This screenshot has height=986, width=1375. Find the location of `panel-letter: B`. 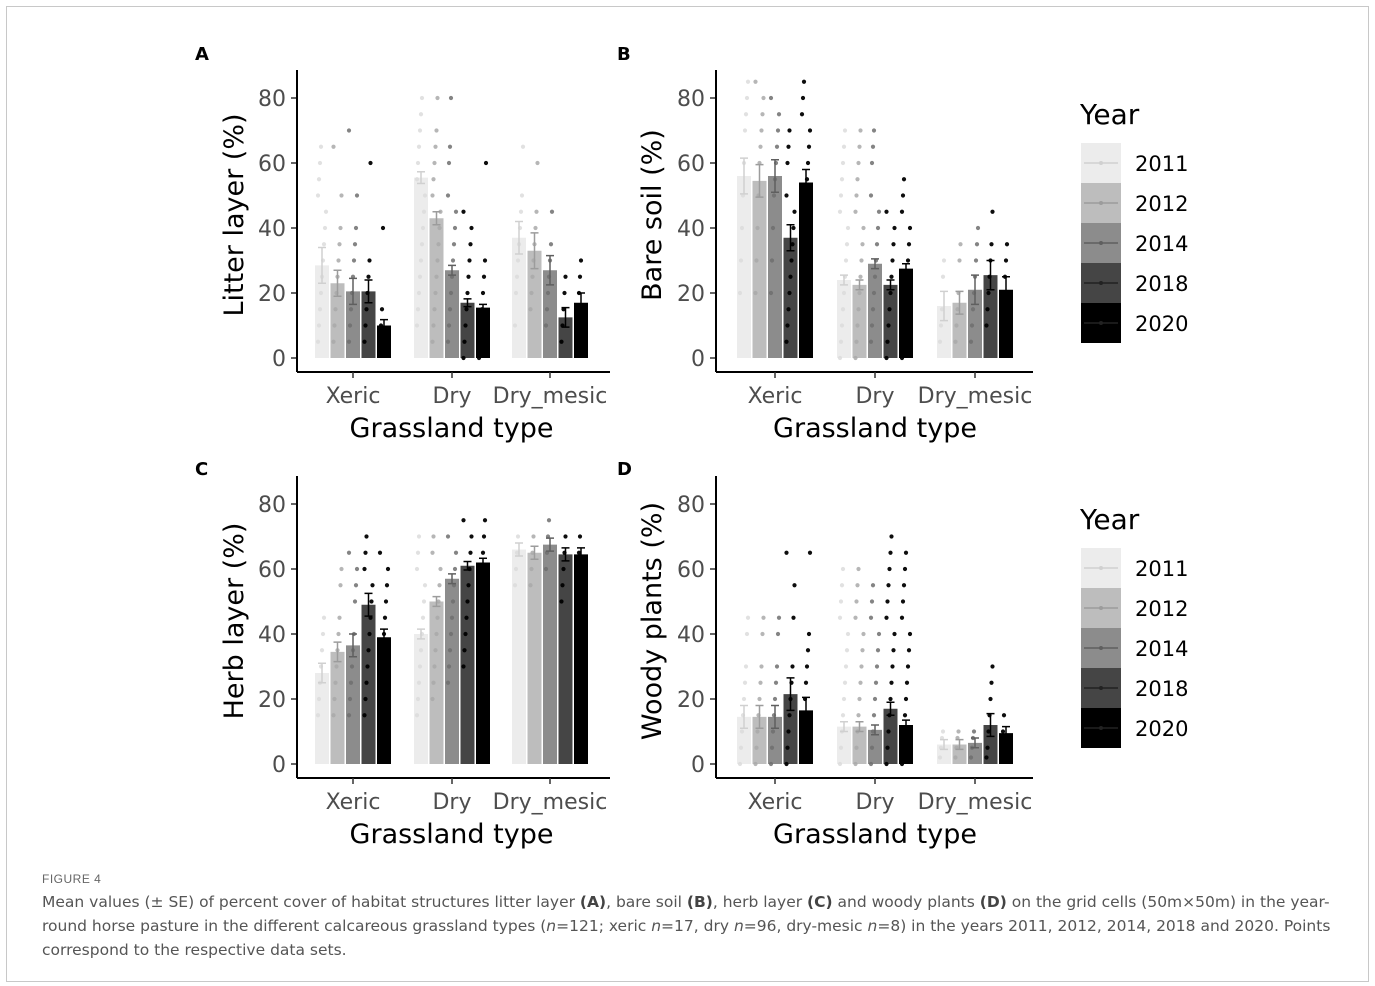

panel-letter: B is located at coordinates (624, 54).